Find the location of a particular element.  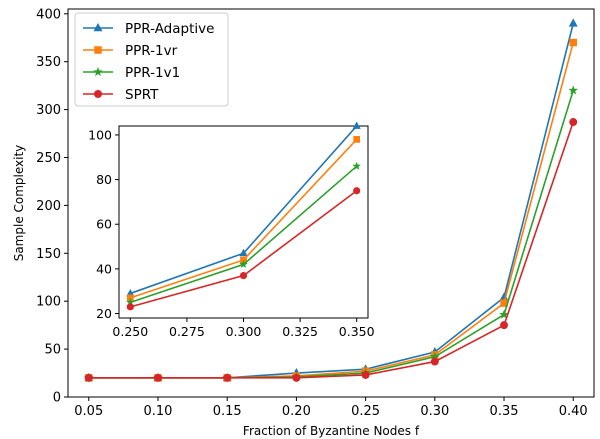

x-tick-label: 0.30 is located at coordinates (434, 411).